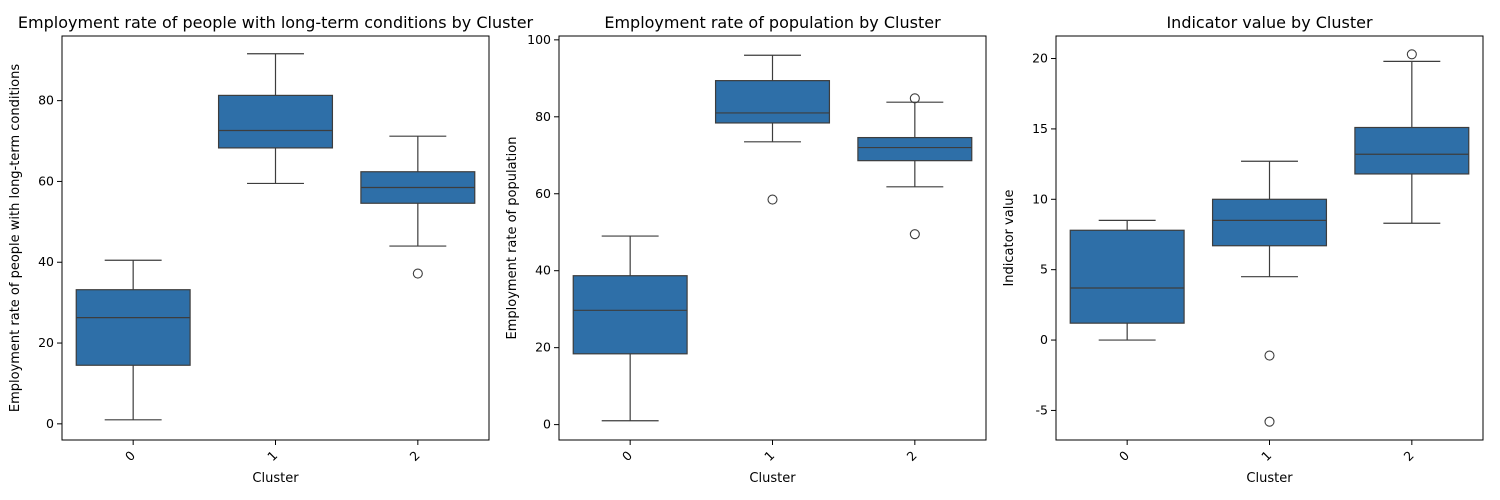  I want to click on y-tick-label: -5, so click(1042, 409).